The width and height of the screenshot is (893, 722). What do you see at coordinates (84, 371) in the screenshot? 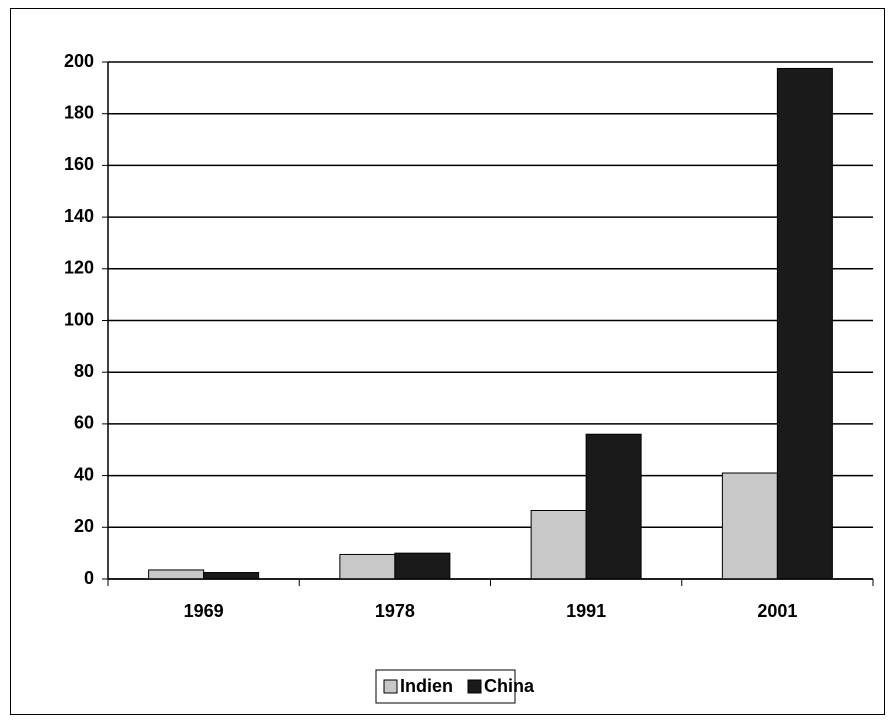
I see `y-tick-label: 80` at bounding box center [84, 371].